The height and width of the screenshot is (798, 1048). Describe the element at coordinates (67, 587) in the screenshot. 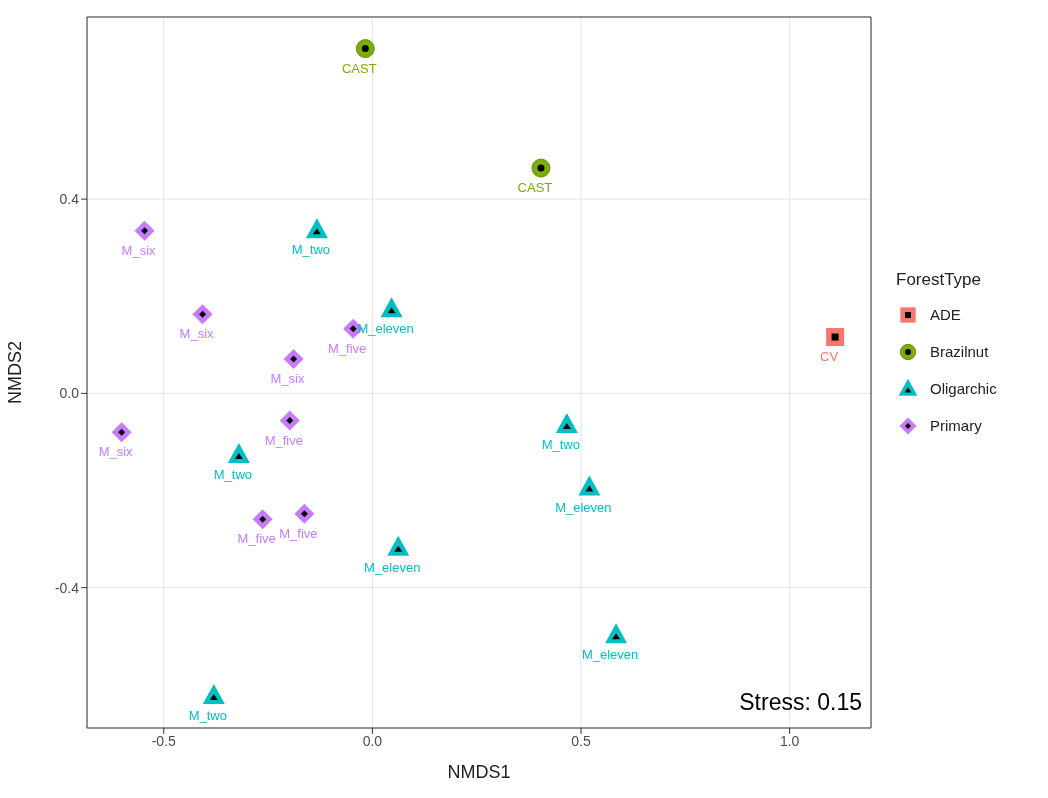

I see `y-tick-label: -0.4` at that location.